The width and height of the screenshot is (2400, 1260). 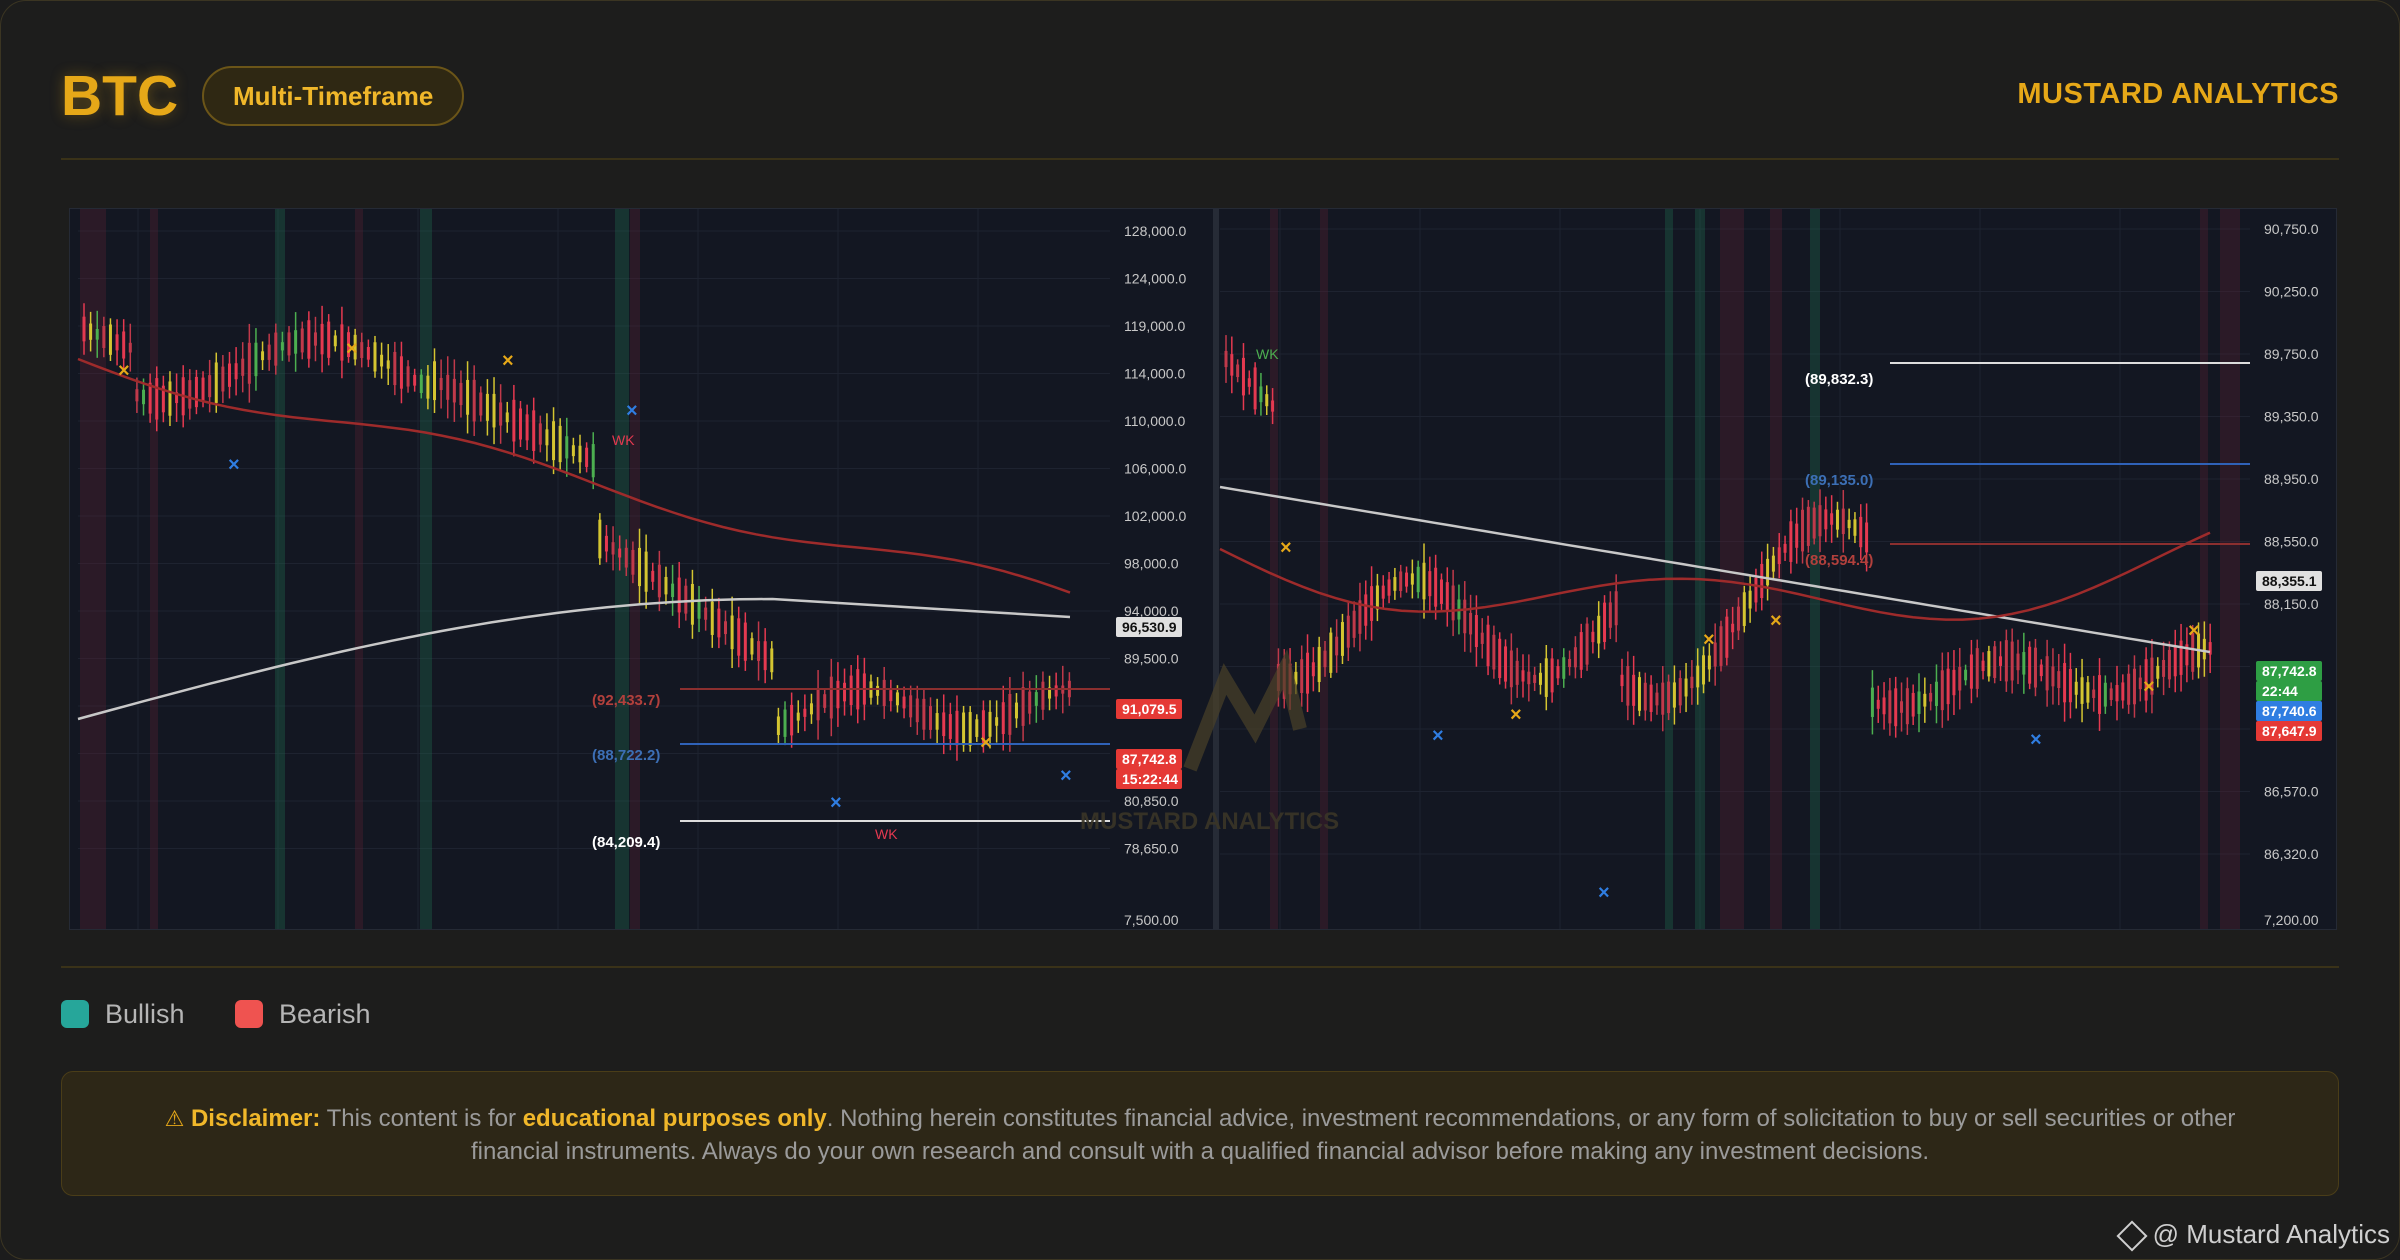 I want to click on price-axis-label: 94,000.0, so click(x=1151, y=611).